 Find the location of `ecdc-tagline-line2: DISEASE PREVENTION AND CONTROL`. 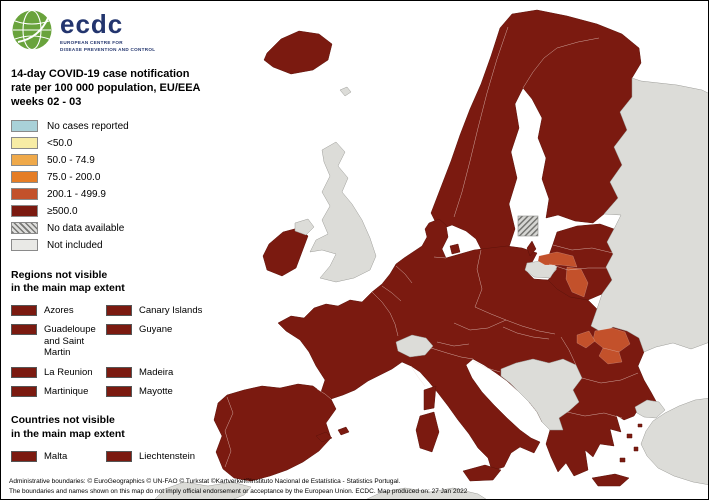

ecdc-tagline-line2: DISEASE PREVENTION AND CONTROL is located at coordinates (108, 49).